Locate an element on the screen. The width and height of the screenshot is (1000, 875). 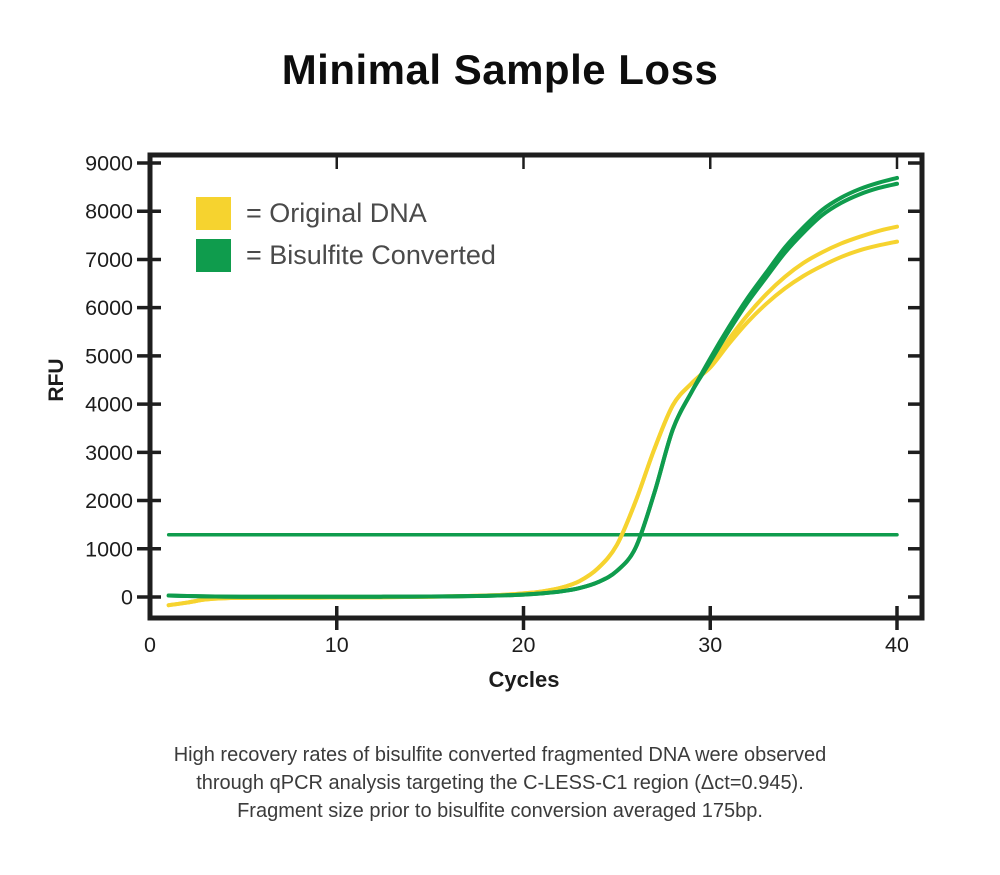
legend-label-original-dna: = Original DNA is located at coordinates (336, 212).